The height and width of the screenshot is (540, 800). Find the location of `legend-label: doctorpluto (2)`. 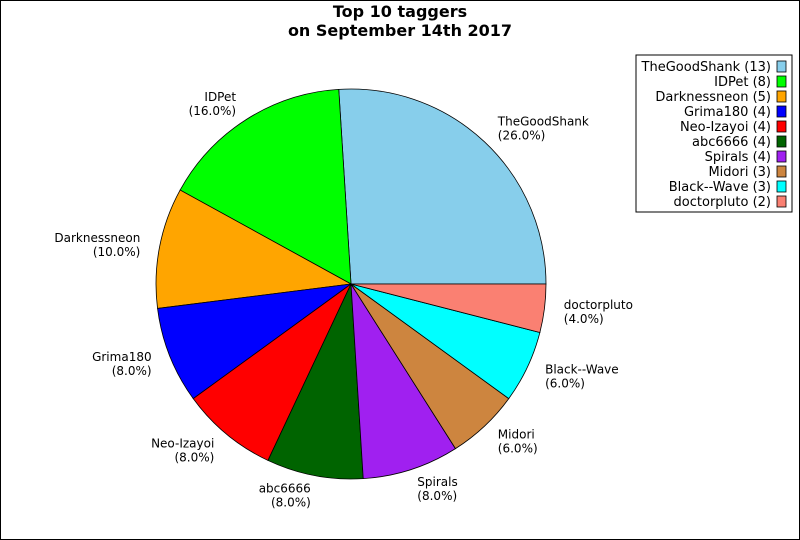

legend-label: doctorpluto (2) is located at coordinates (722, 202).